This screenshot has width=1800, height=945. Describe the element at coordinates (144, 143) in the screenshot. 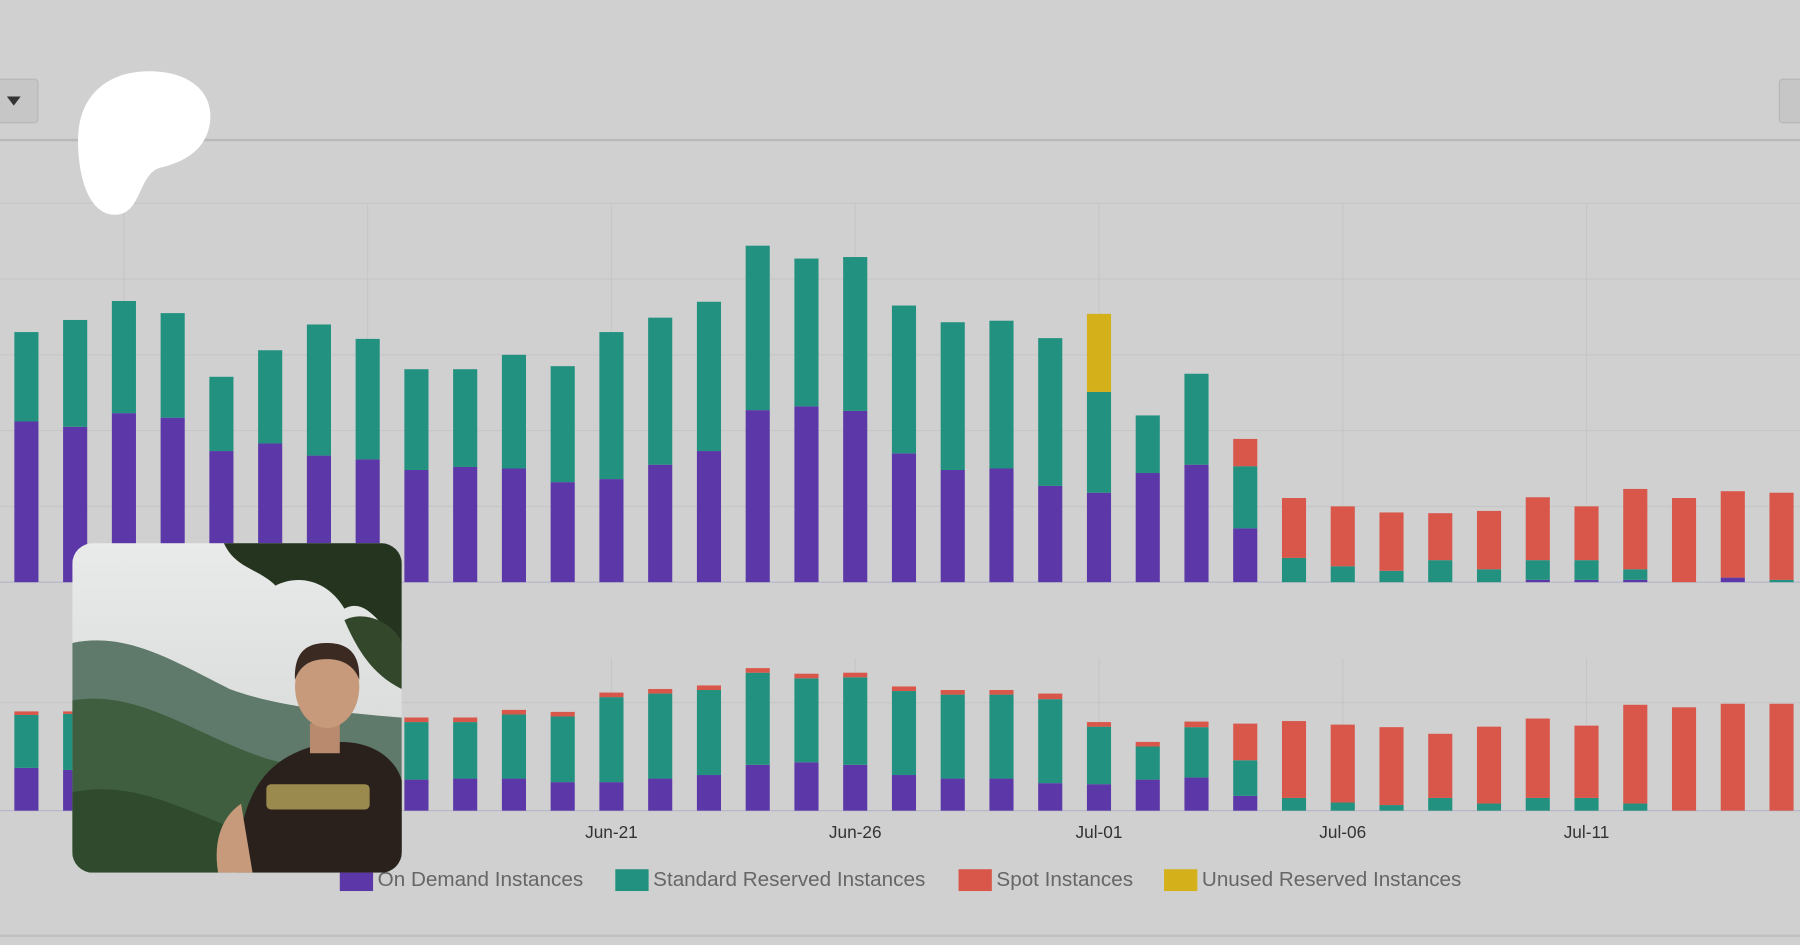

I see `logo` at that location.